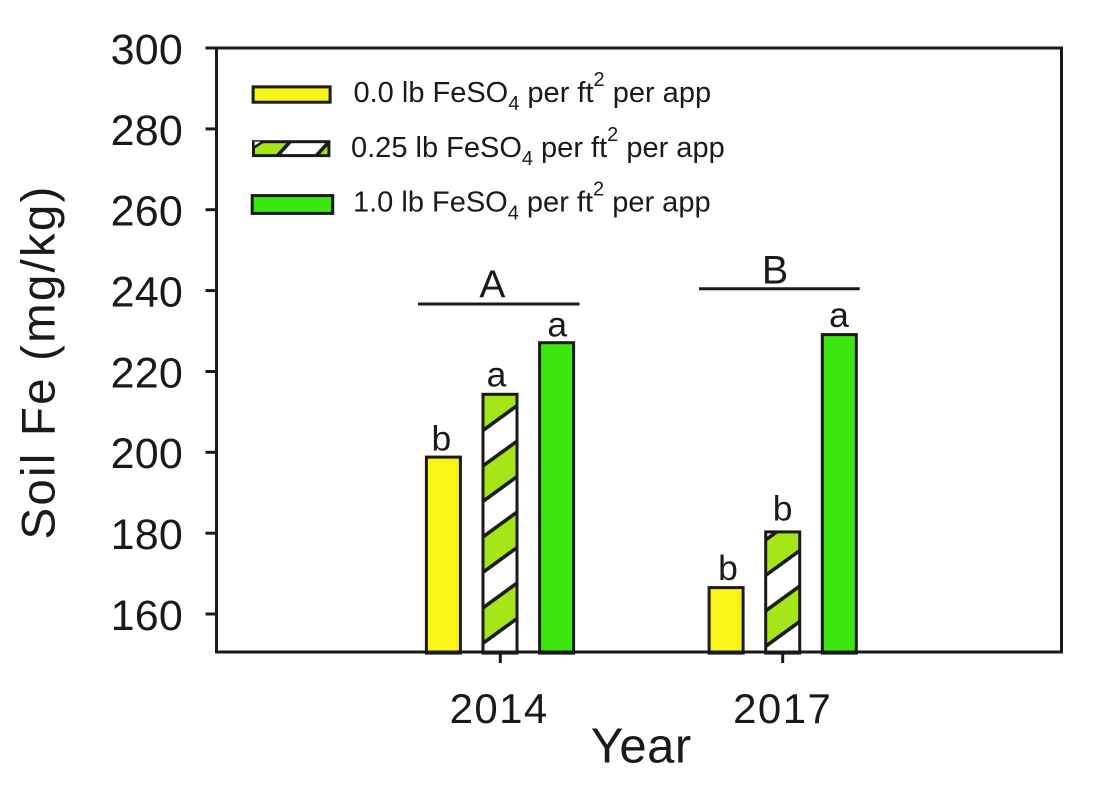 This screenshot has height=799, width=1104. What do you see at coordinates (533, 92) in the screenshot?
I see `svg-text: 0.0 lb FeSO4 per ft2 per app` at bounding box center [533, 92].